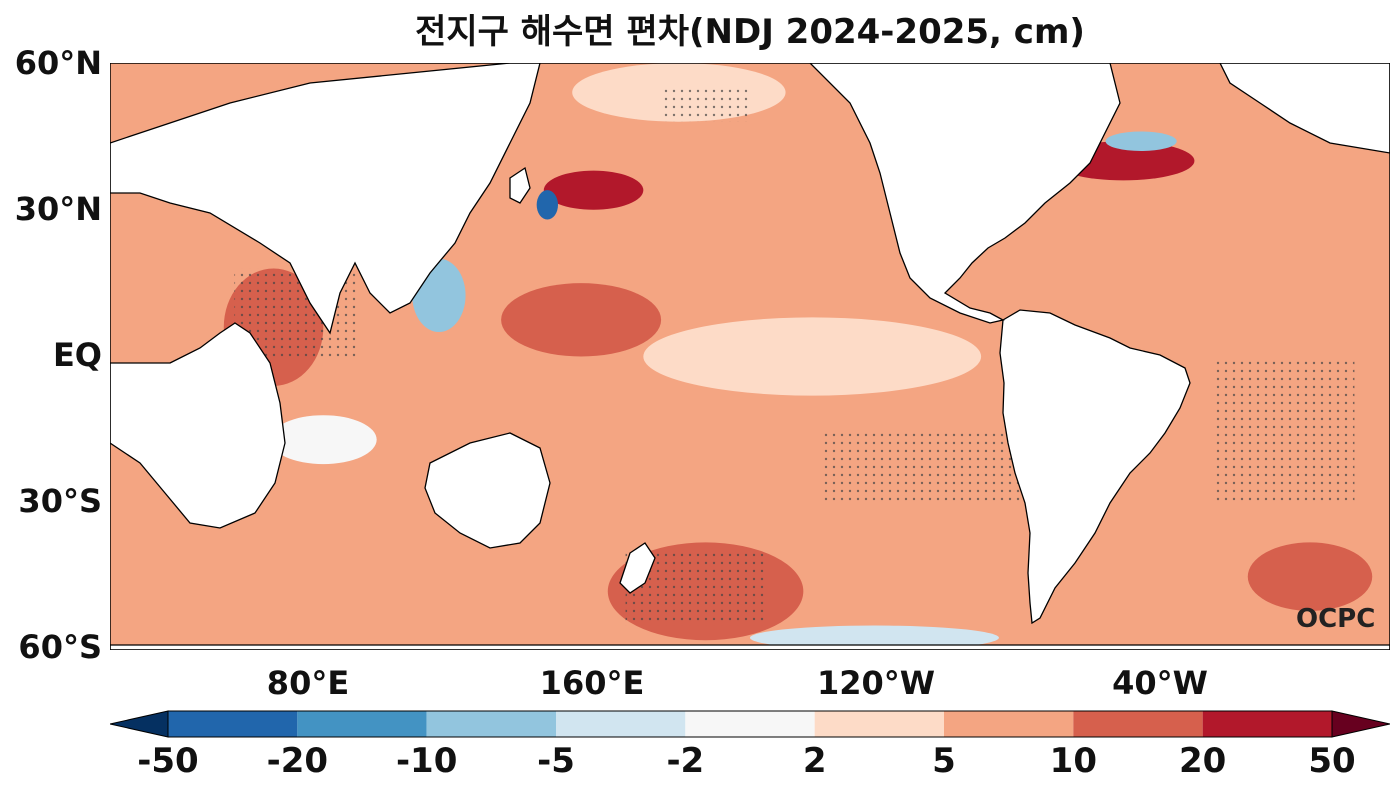  Describe the element at coordinates (750, 32) in the screenshot. I see `chart-title: 전지구 해수면 편차(NDJ 2024-2025, cm)` at that location.